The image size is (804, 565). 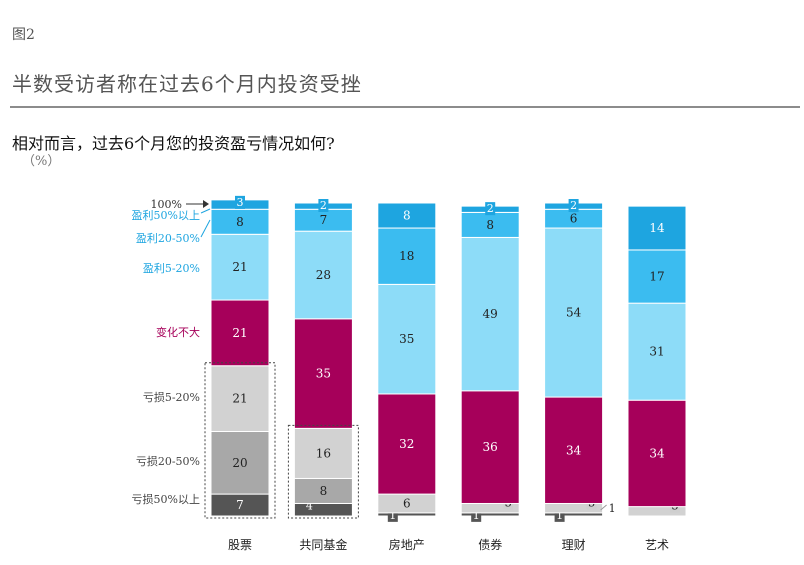 What do you see at coordinates (574, 545) in the screenshot?
I see `category-label: 理财` at bounding box center [574, 545].